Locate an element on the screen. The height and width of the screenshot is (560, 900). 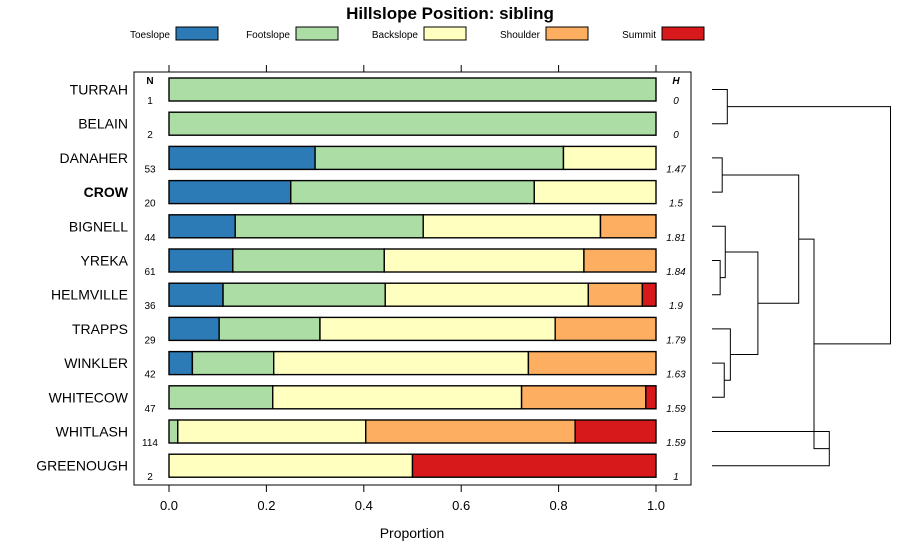
chart-title: Hillslope Position: sibling is located at coordinates (450, 13).